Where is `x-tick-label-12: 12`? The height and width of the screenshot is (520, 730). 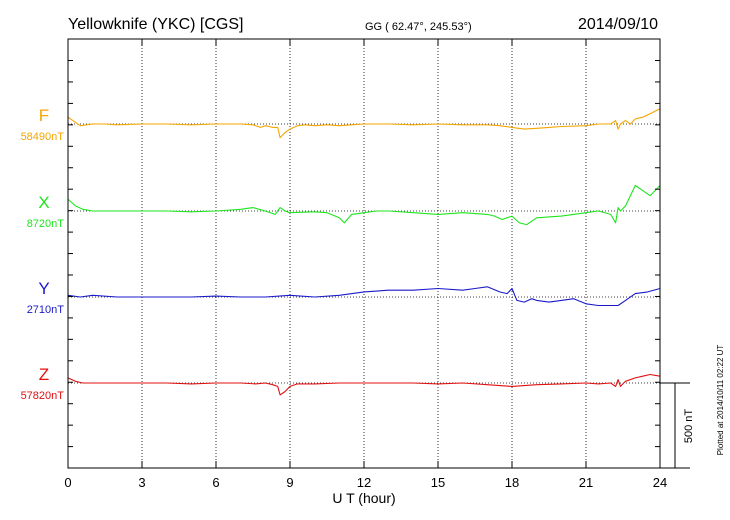 x-tick-label-12: 12 is located at coordinates (364, 482).